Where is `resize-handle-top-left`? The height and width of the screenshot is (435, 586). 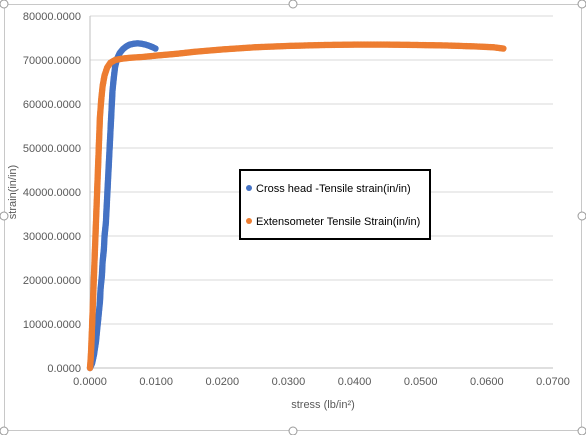
resize-handle-top-left is located at coordinates (4, 4).